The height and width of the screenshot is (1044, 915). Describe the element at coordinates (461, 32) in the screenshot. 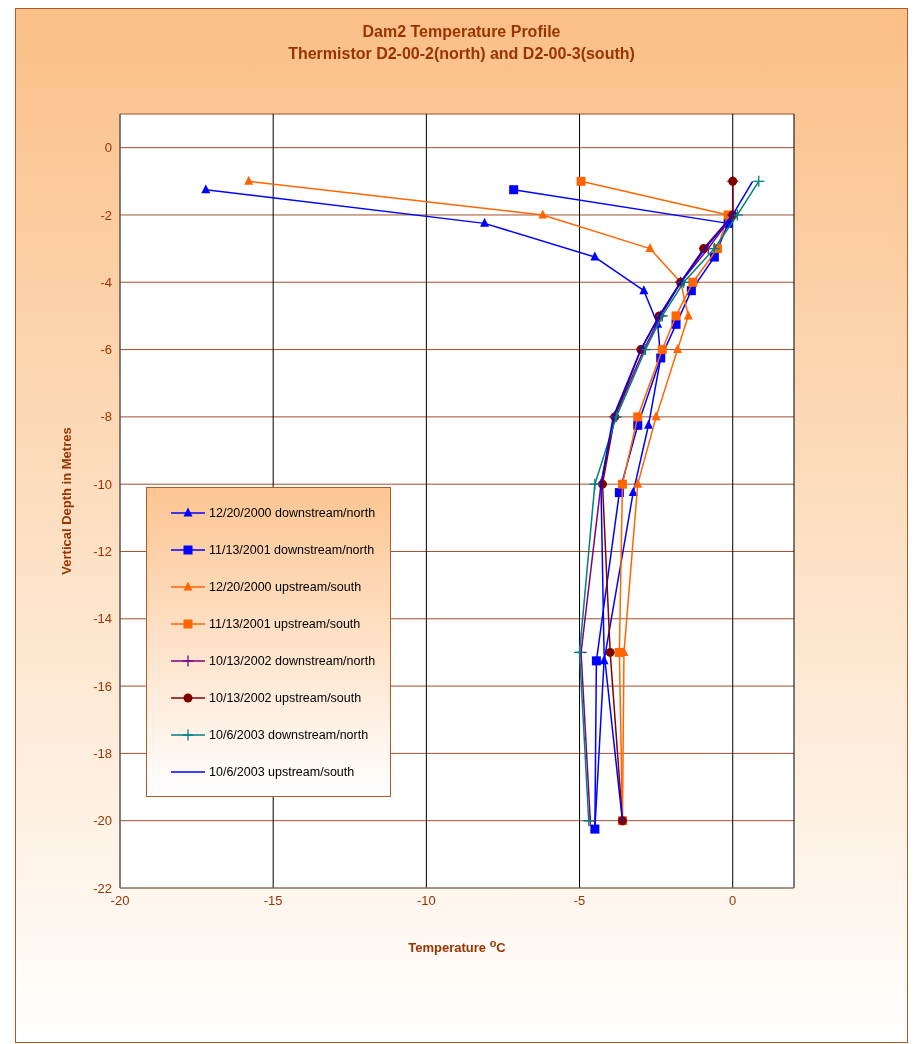

I see `chart-title: Dam2 Temperature Profile` at that location.